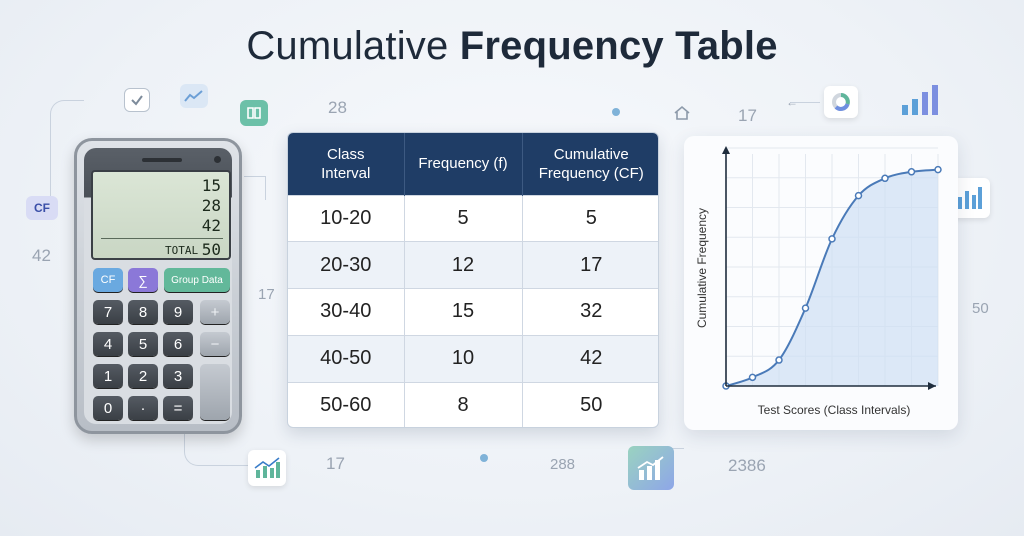  I want to click on home-icon, so click(682, 113).